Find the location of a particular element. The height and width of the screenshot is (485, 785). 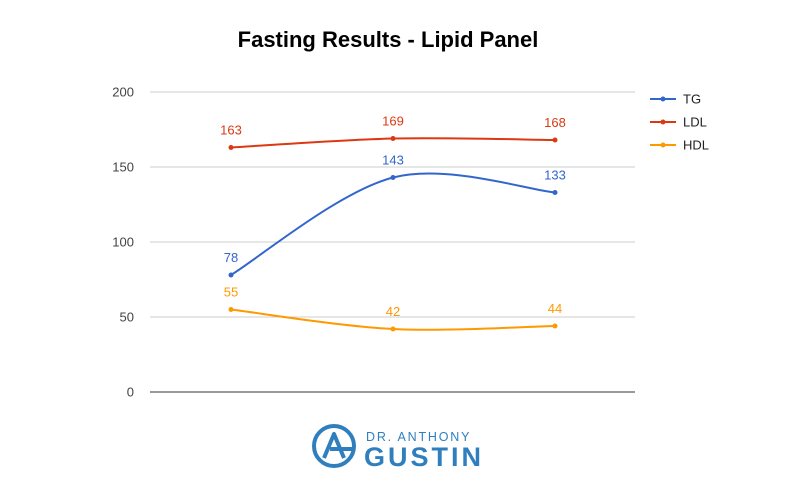

data-label-hdl: 55 is located at coordinates (231, 292).